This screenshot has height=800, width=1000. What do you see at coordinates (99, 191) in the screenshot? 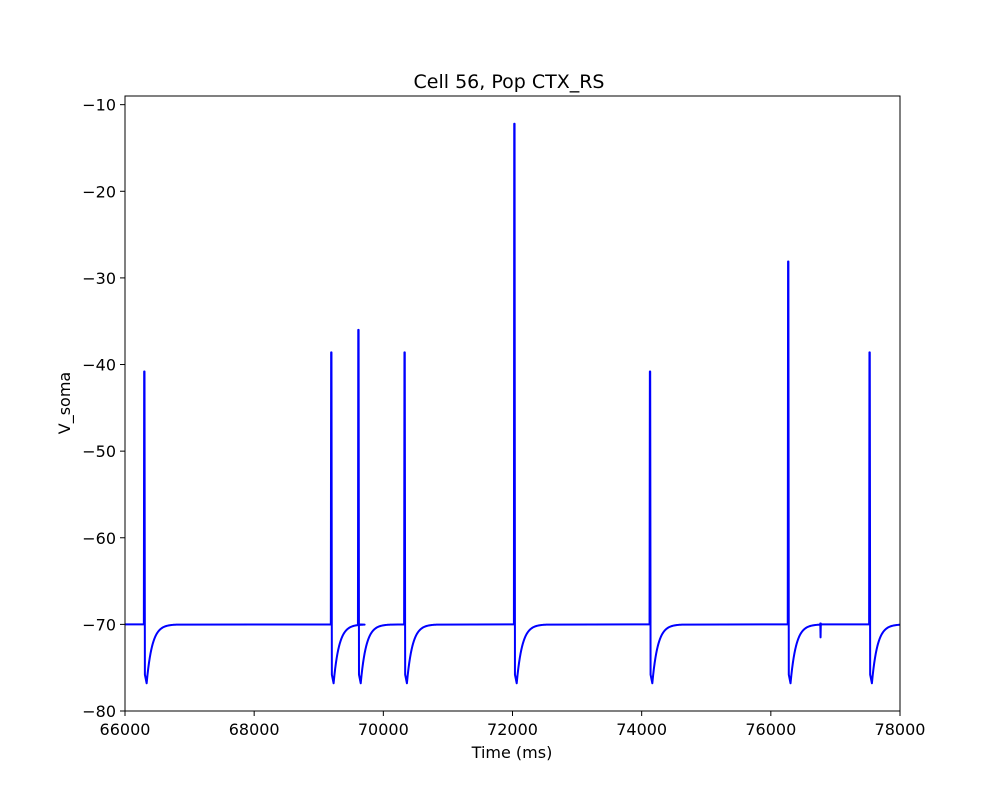
I see `y-tick-label: −20` at bounding box center [99, 191].